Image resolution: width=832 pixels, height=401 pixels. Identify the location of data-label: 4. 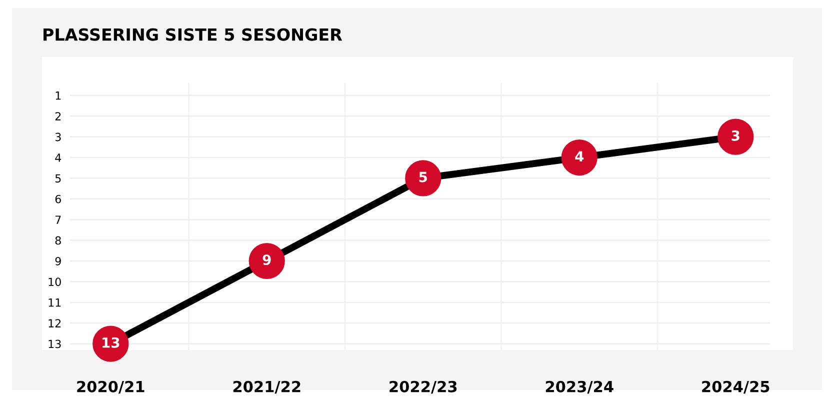
(579, 156).